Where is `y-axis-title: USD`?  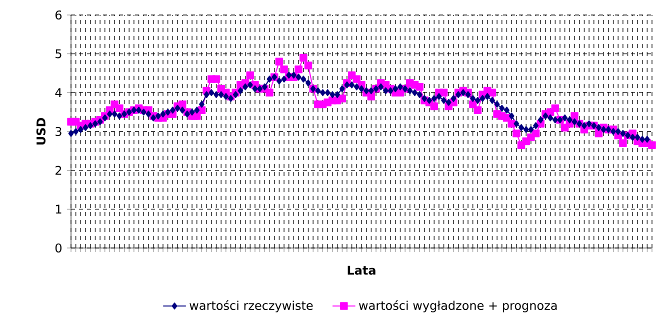
y-axis-title: USD is located at coordinates (41, 131).